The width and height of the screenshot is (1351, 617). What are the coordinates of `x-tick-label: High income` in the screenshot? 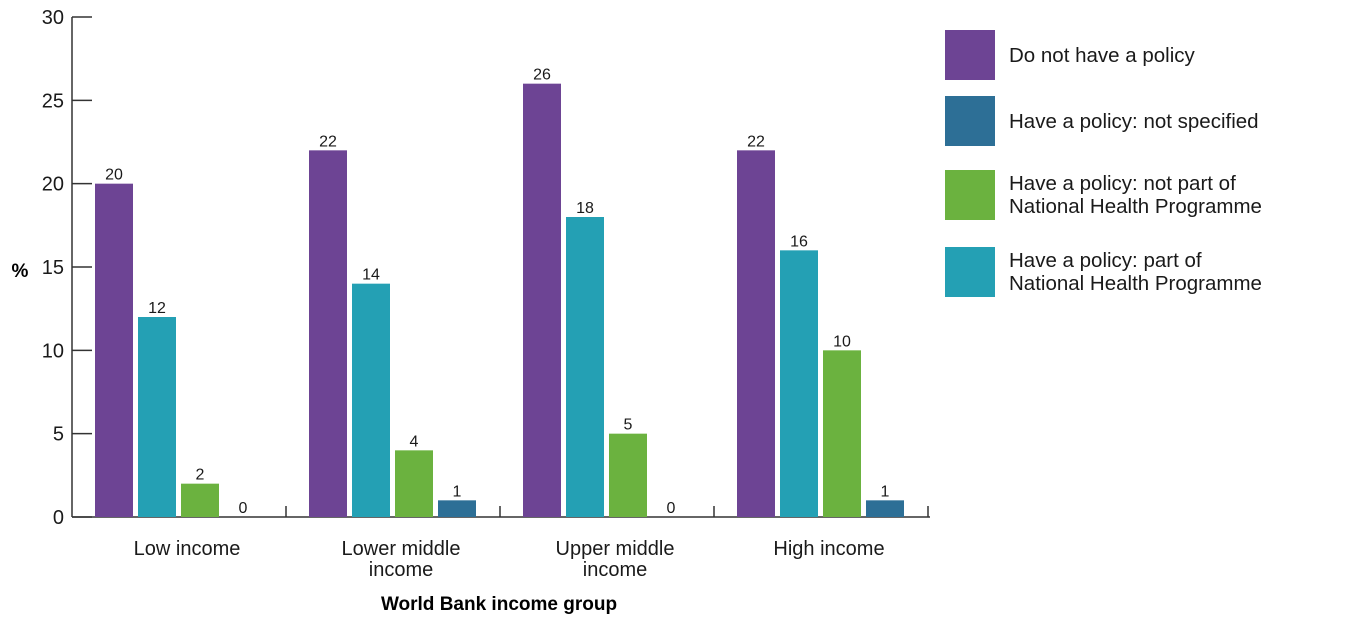 It's located at (828, 549).